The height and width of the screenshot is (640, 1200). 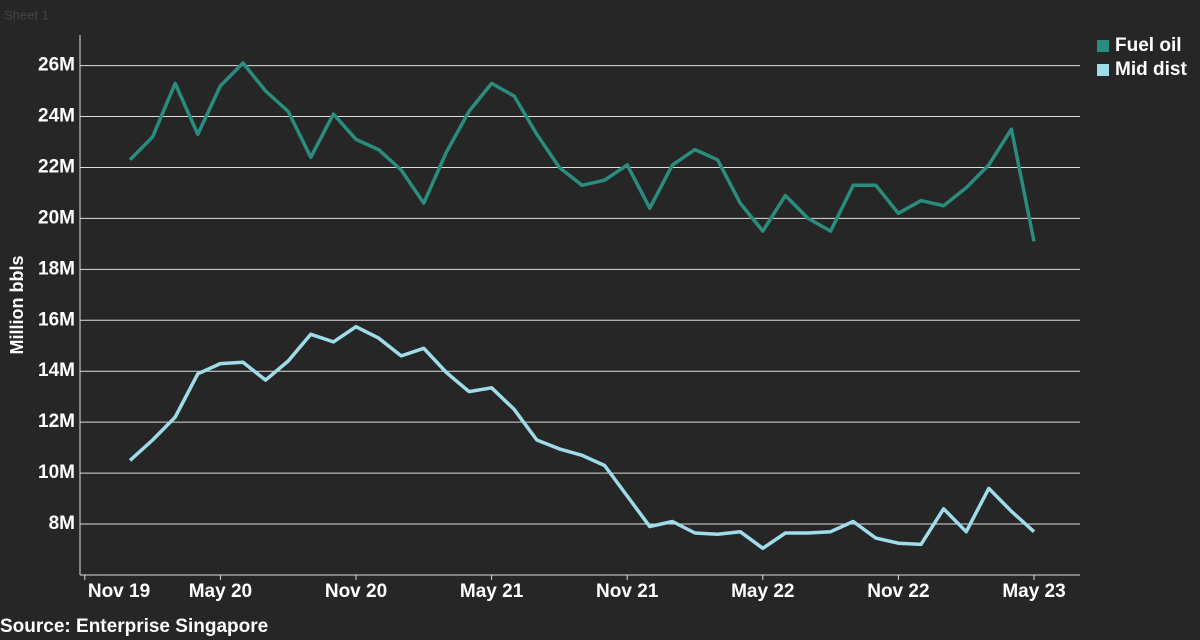 I want to click on y-tick-label: 8M, so click(x=62, y=523).